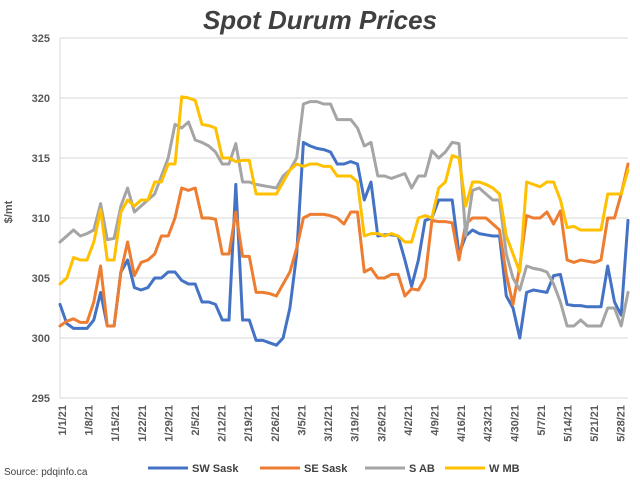  I want to click on x-tick-label: 2/12/21, so click(223, 423).